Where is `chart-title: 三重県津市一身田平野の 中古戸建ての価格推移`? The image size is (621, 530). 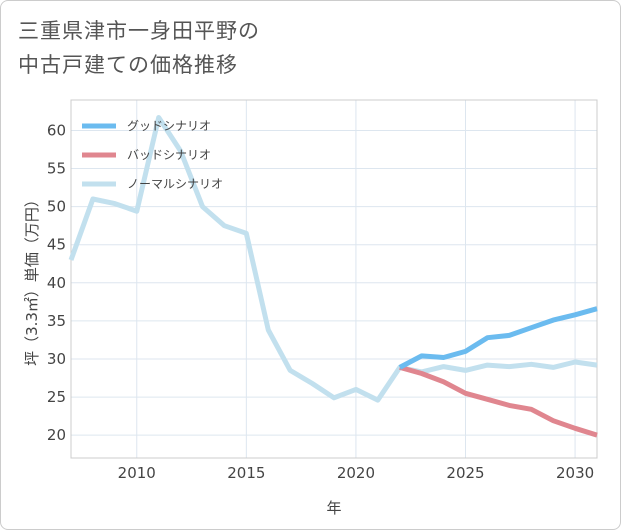
chart-title: 三重県津市一身田平野の 中古戸建ての価格推移 is located at coordinates (139, 48).